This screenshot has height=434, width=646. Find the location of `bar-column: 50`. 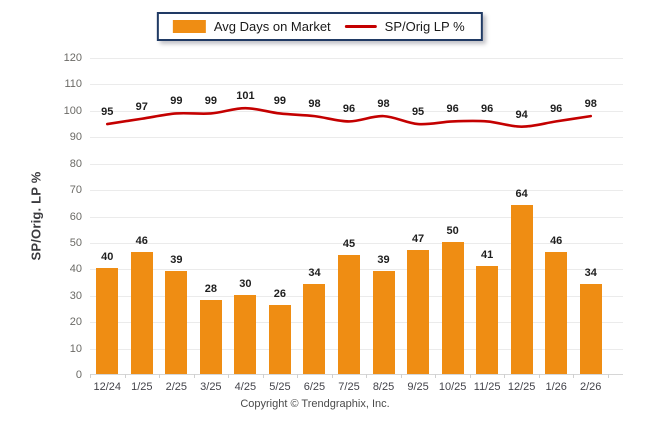

bar-column: 50 is located at coordinates (452, 299).